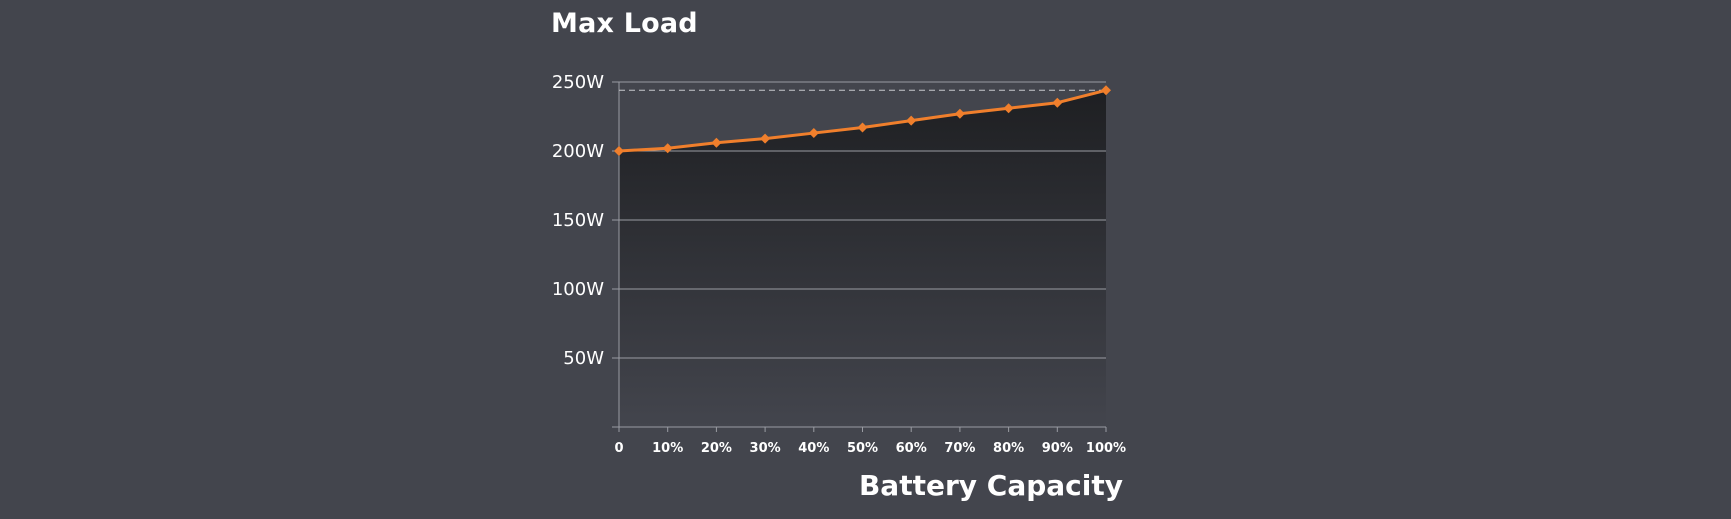 The width and height of the screenshot is (1731, 519). I want to click on x-tick-label: 70%, so click(959, 448).